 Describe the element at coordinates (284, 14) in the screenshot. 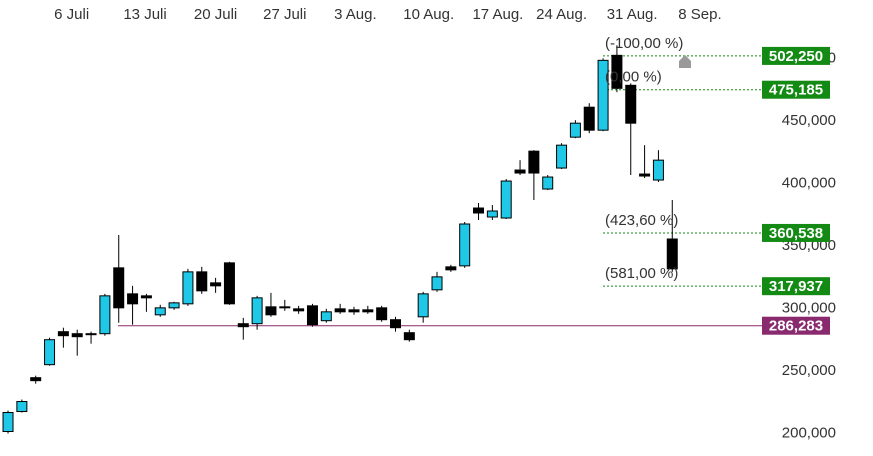

I see `x-tick-label: 27 Juli` at that location.